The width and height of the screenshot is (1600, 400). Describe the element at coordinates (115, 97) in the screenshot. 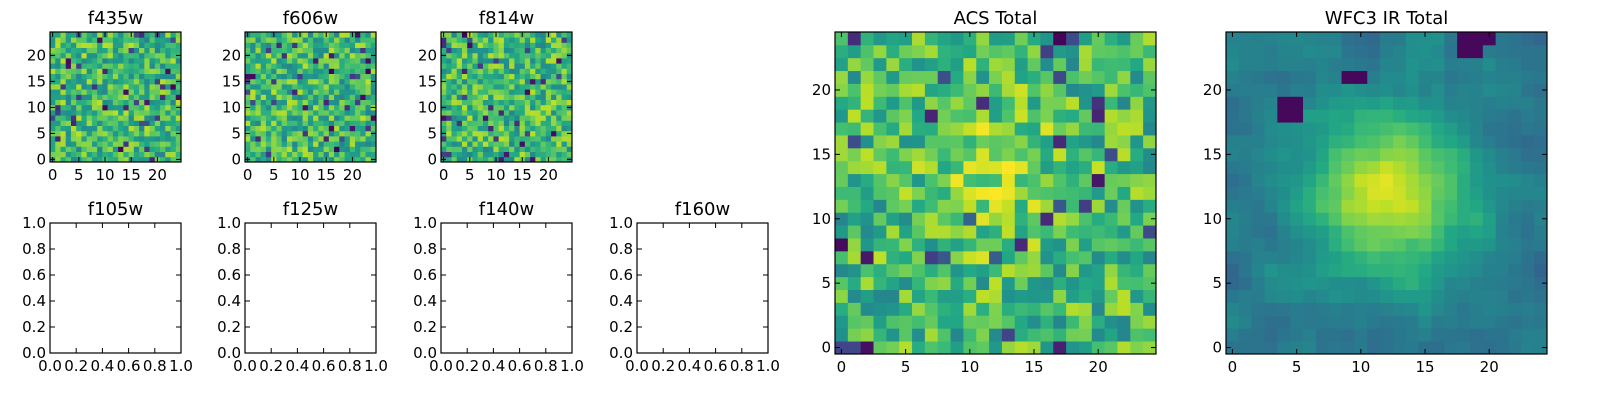

I see `axes-frame` at that location.